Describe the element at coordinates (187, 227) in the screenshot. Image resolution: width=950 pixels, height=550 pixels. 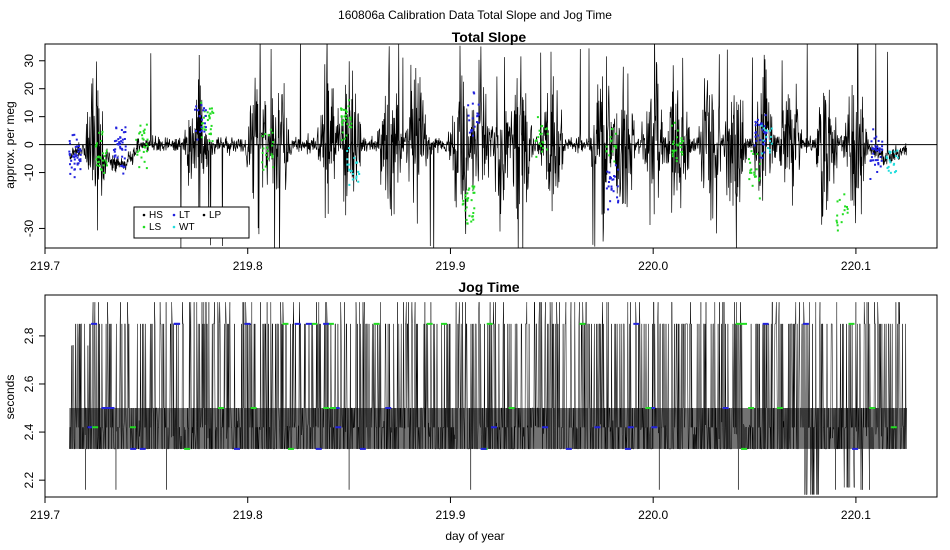
I see `legend-label: WT` at that location.